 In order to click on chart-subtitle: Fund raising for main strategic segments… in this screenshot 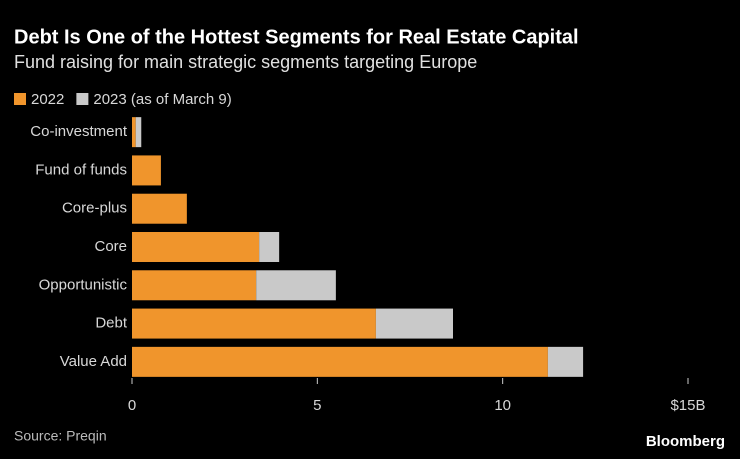, I will do `click(245, 62)`.